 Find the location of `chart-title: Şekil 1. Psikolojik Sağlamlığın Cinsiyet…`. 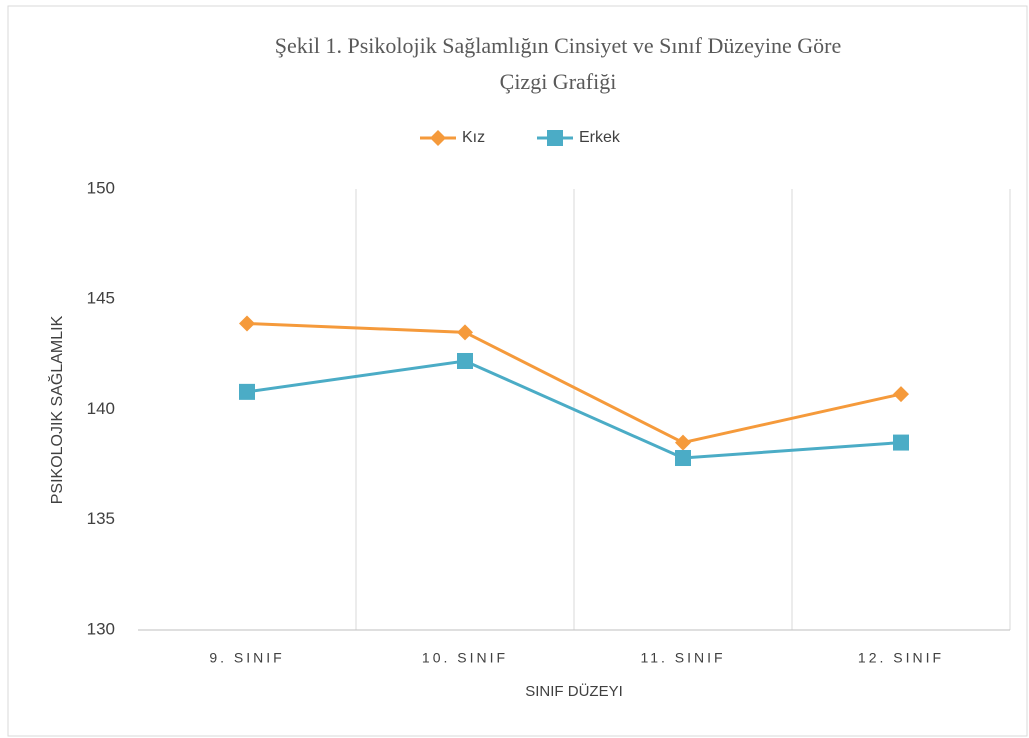

chart-title: Şekil 1. Psikolojik Sağlamlığın Cinsiyet… is located at coordinates (558, 45).